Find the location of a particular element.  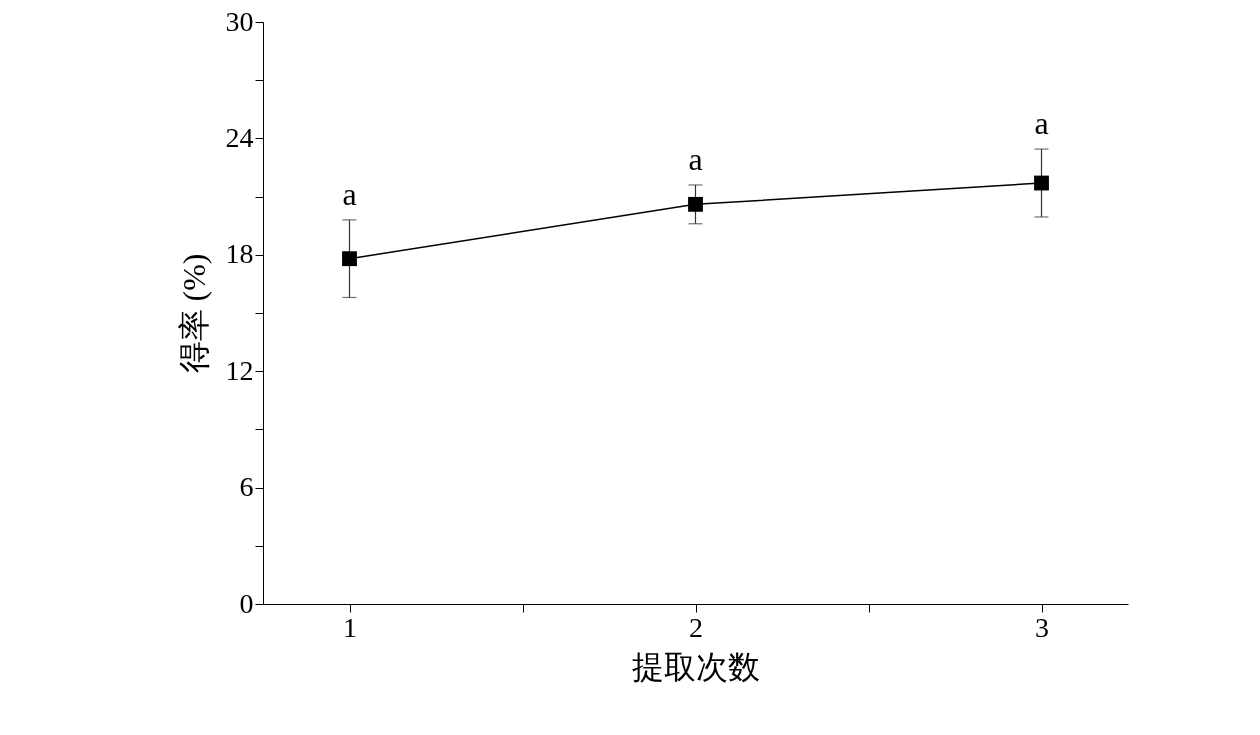

y-tick-label: 12 is located at coordinates (239, 370).